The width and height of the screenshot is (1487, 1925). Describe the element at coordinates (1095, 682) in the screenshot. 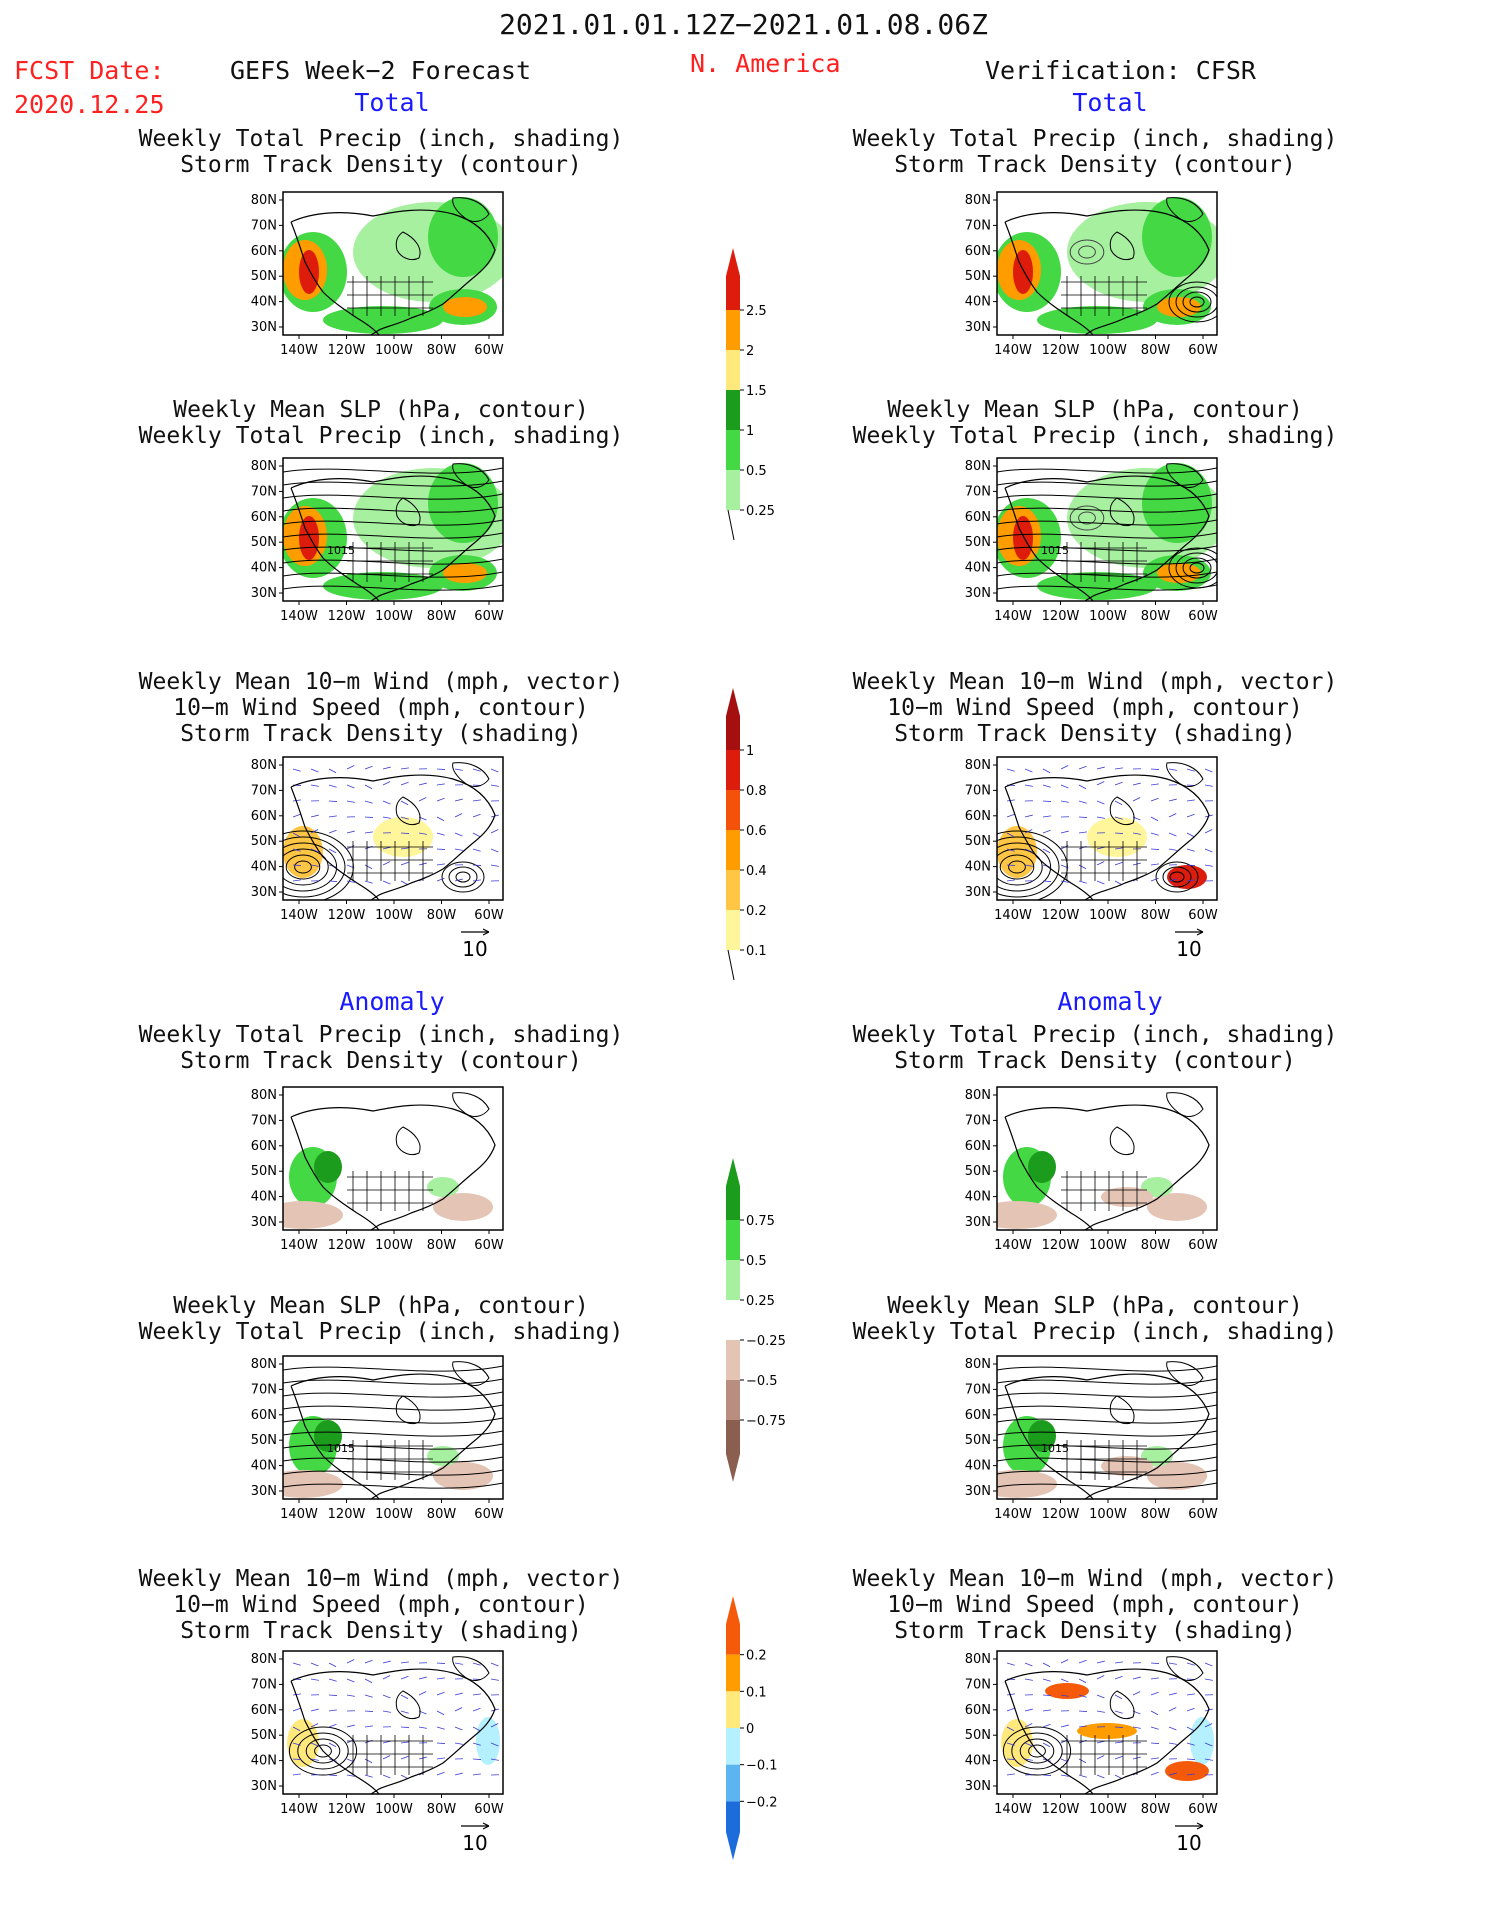

I see `panel-title-line: Weekly Mean 10−m Wind (mph, vector)` at that location.